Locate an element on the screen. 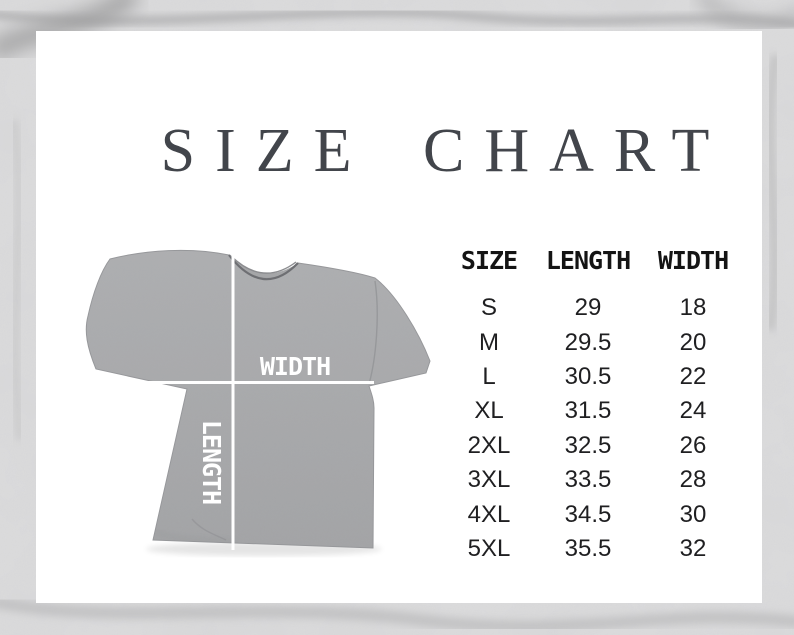 The height and width of the screenshot is (635, 794). table-cell-size: 5XL is located at coordinates (489, 548).